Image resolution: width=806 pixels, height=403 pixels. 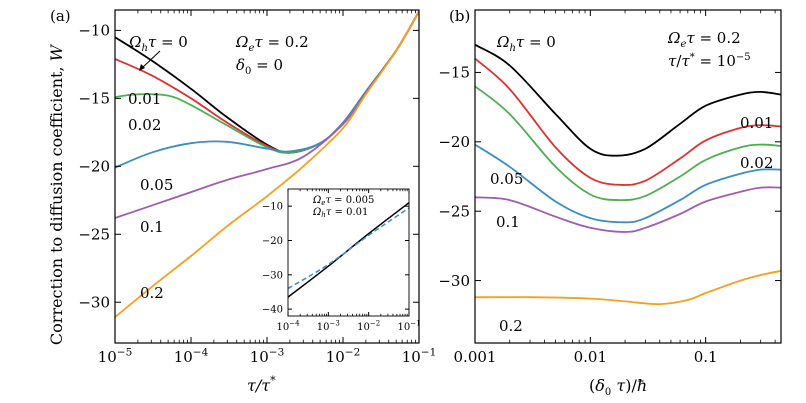 I want to click on curve-label-b-0.1: 0.1, so click(x=508, y=222).